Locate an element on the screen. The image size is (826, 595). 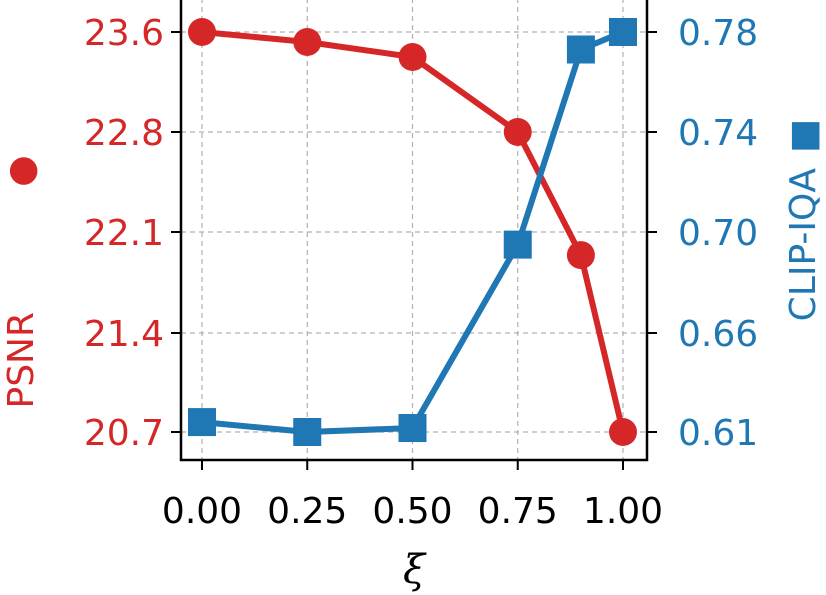
right-axis-marker-icon: ■ is located at coordinates (803, 136).